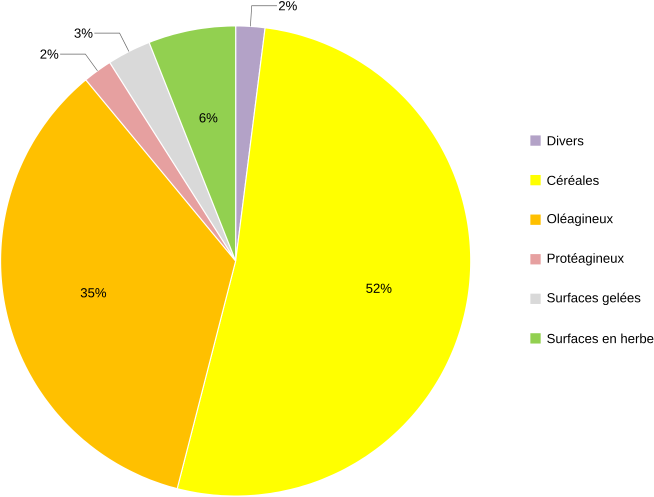 The width and height of the screenshot is (654, 497). I want to click on legend-label: Protéagineux, so click(586, 259).